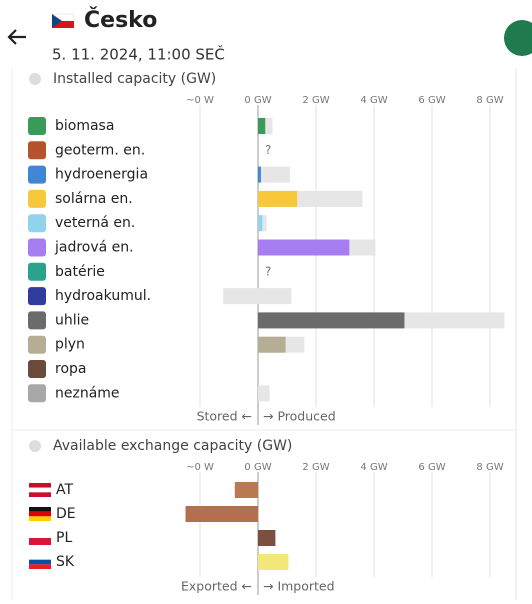 This screenshot has width=532, height=604. What do you see at coordinates (87, 393) in the screenshot?
I see `row-label: neznáme` at bounding box center [87, 393].